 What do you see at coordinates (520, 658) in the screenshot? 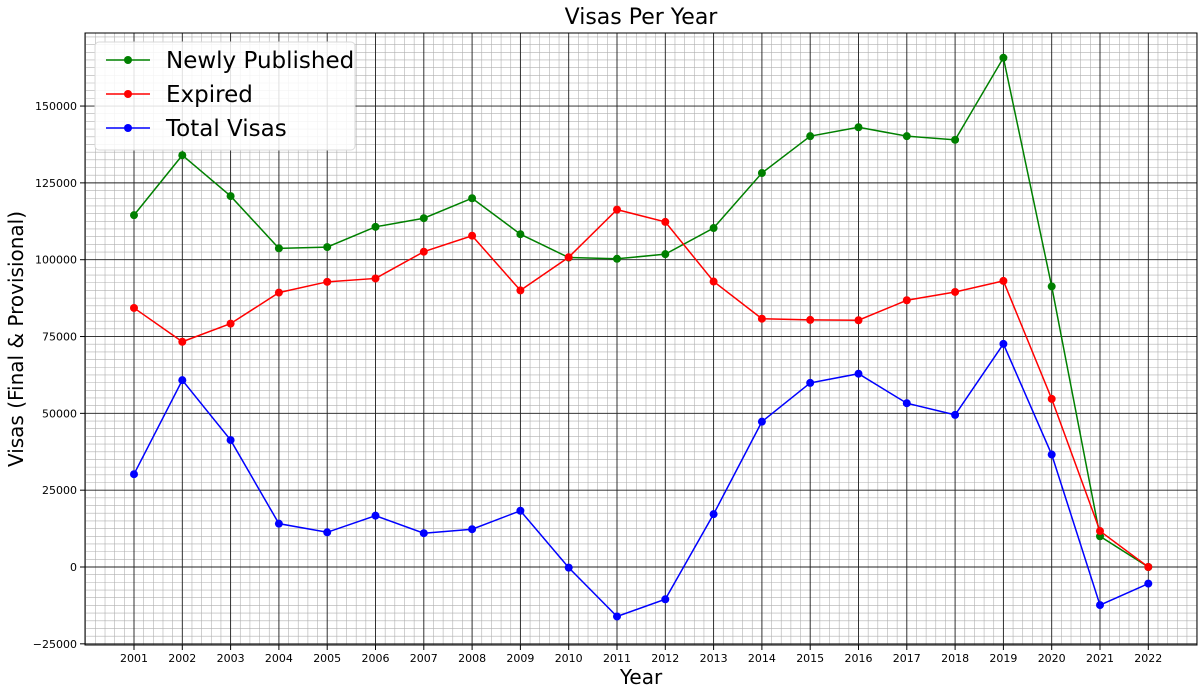
I see `x-tick-label: 2009` at bounding box center [520, 658].